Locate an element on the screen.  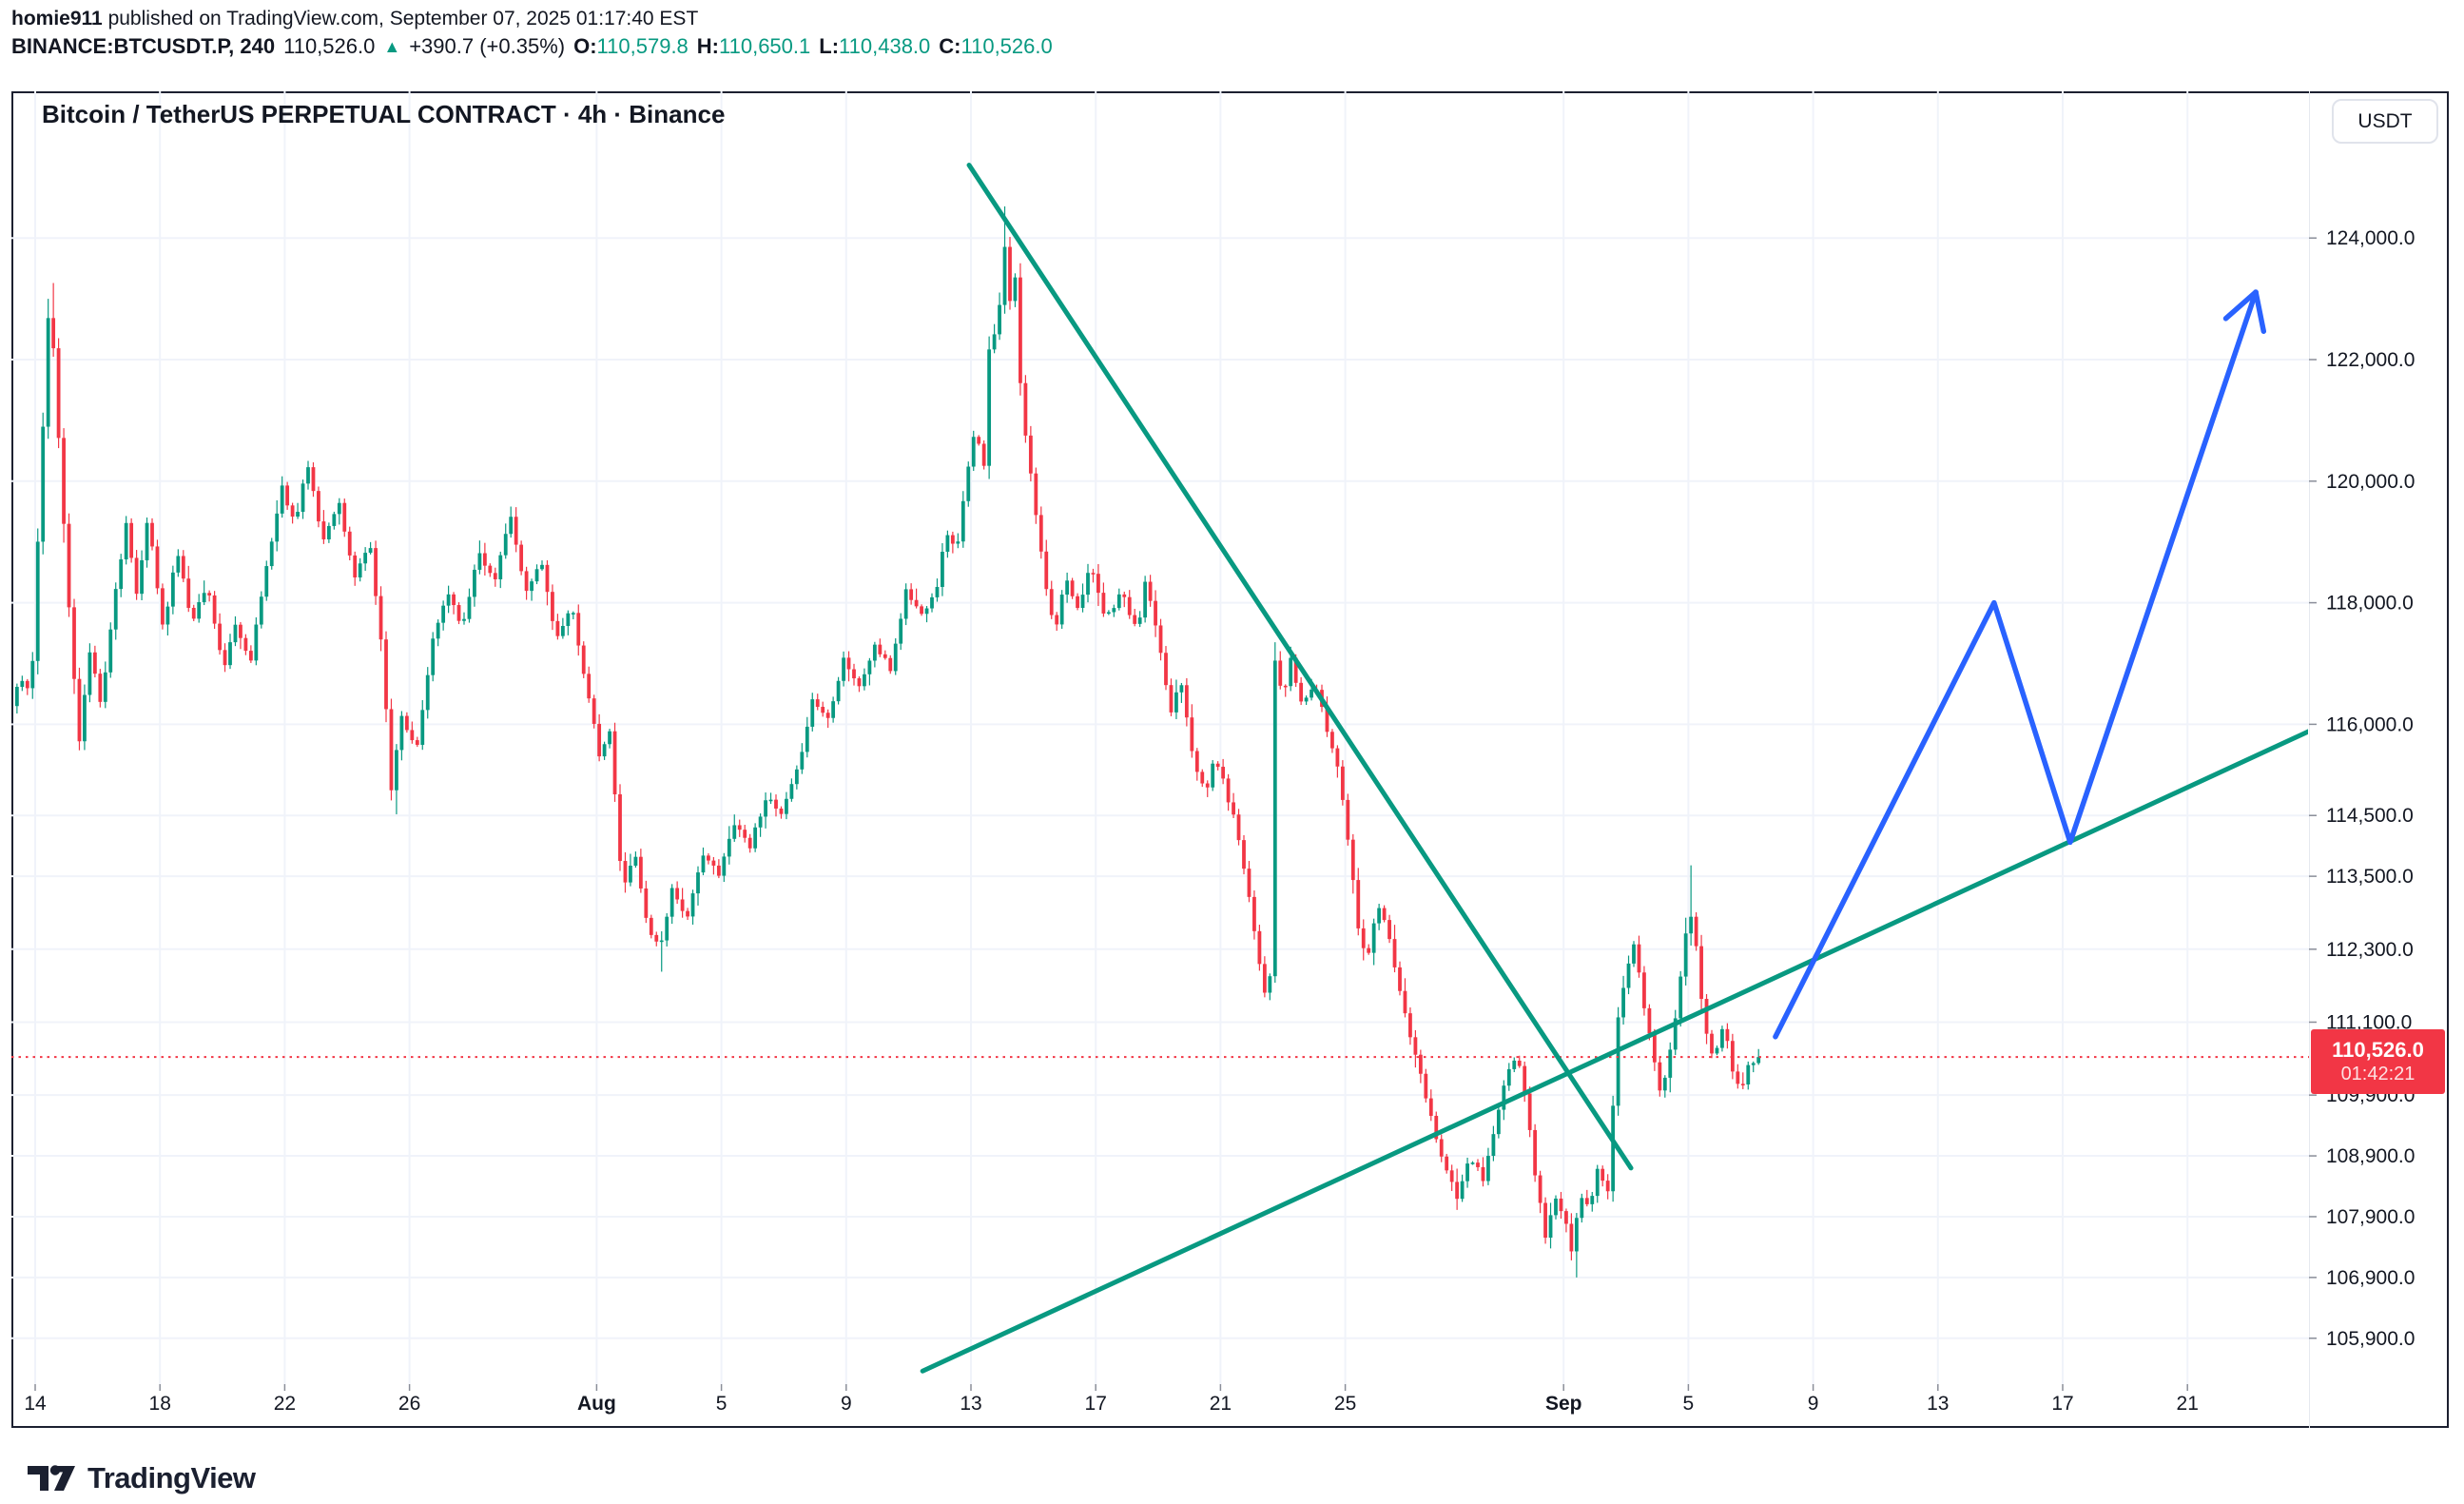
up-triangle-icon: ▲ is located at coordinates (392, 46).